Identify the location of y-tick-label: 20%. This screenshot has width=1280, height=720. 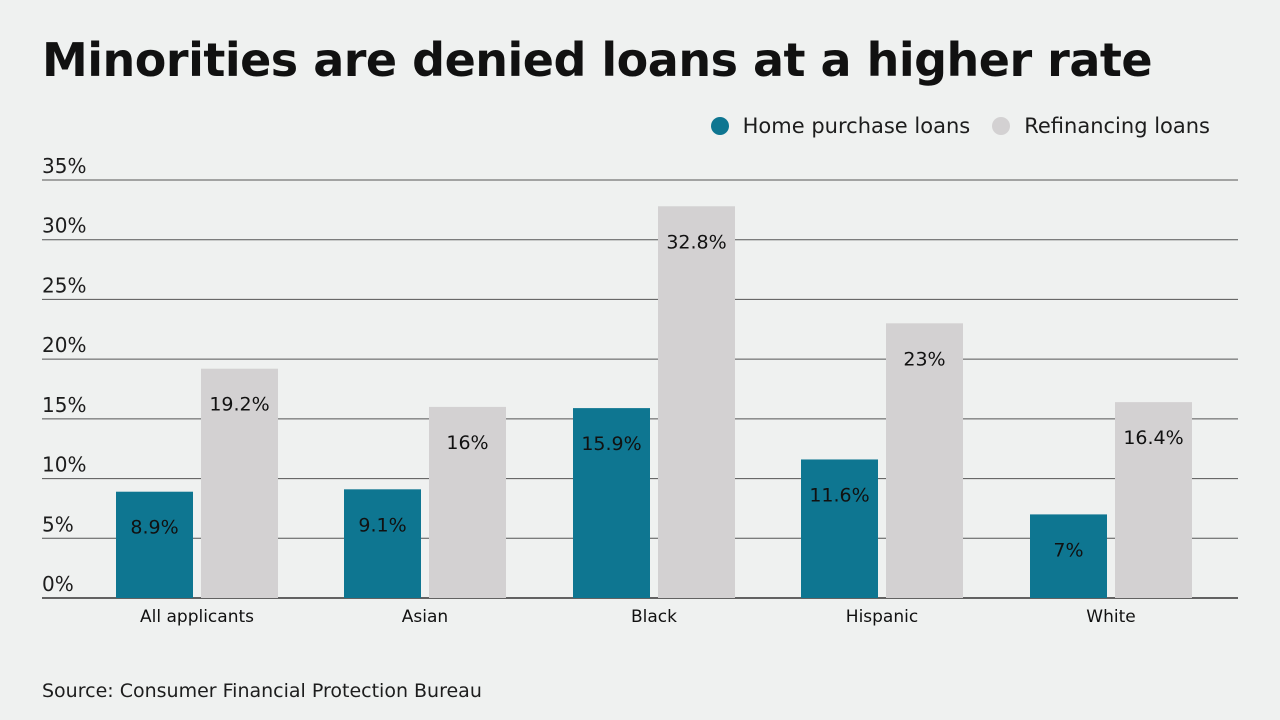
(64, 345).